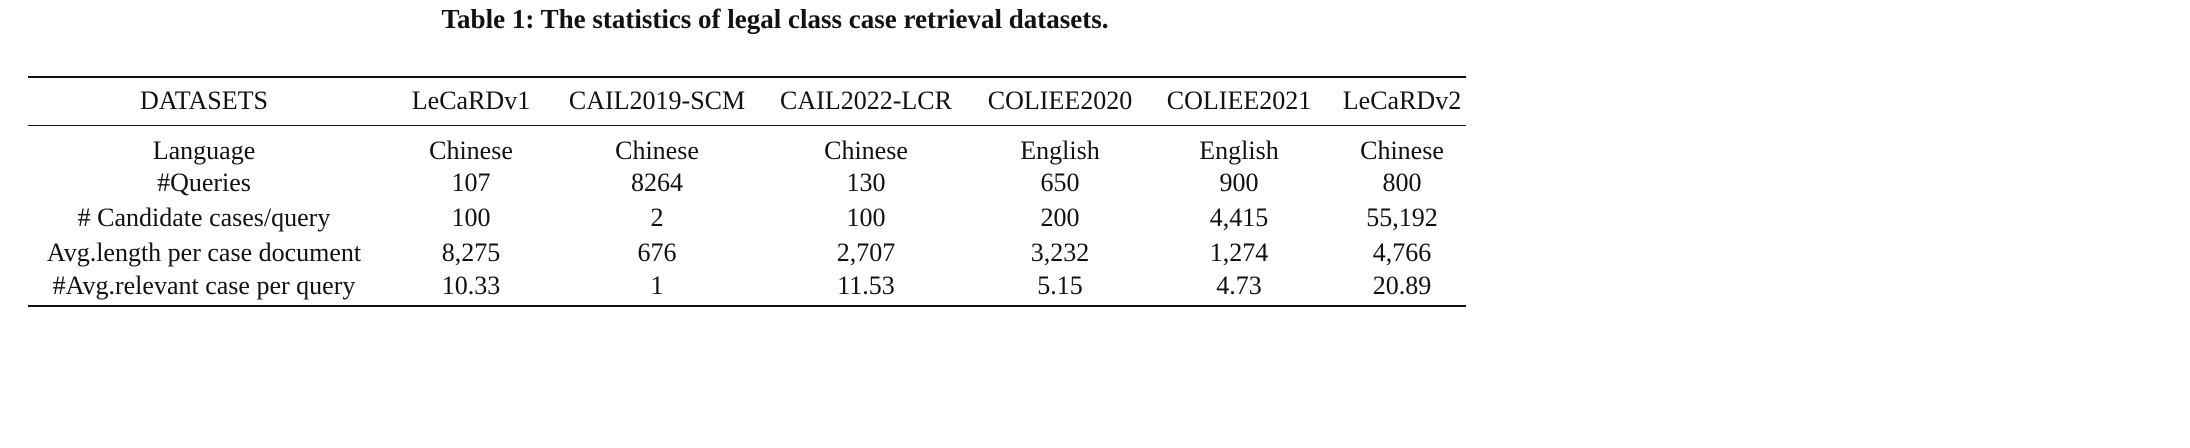 The image size is (2190, 448). I want to click on table-cell: 676, so click(657, 252).